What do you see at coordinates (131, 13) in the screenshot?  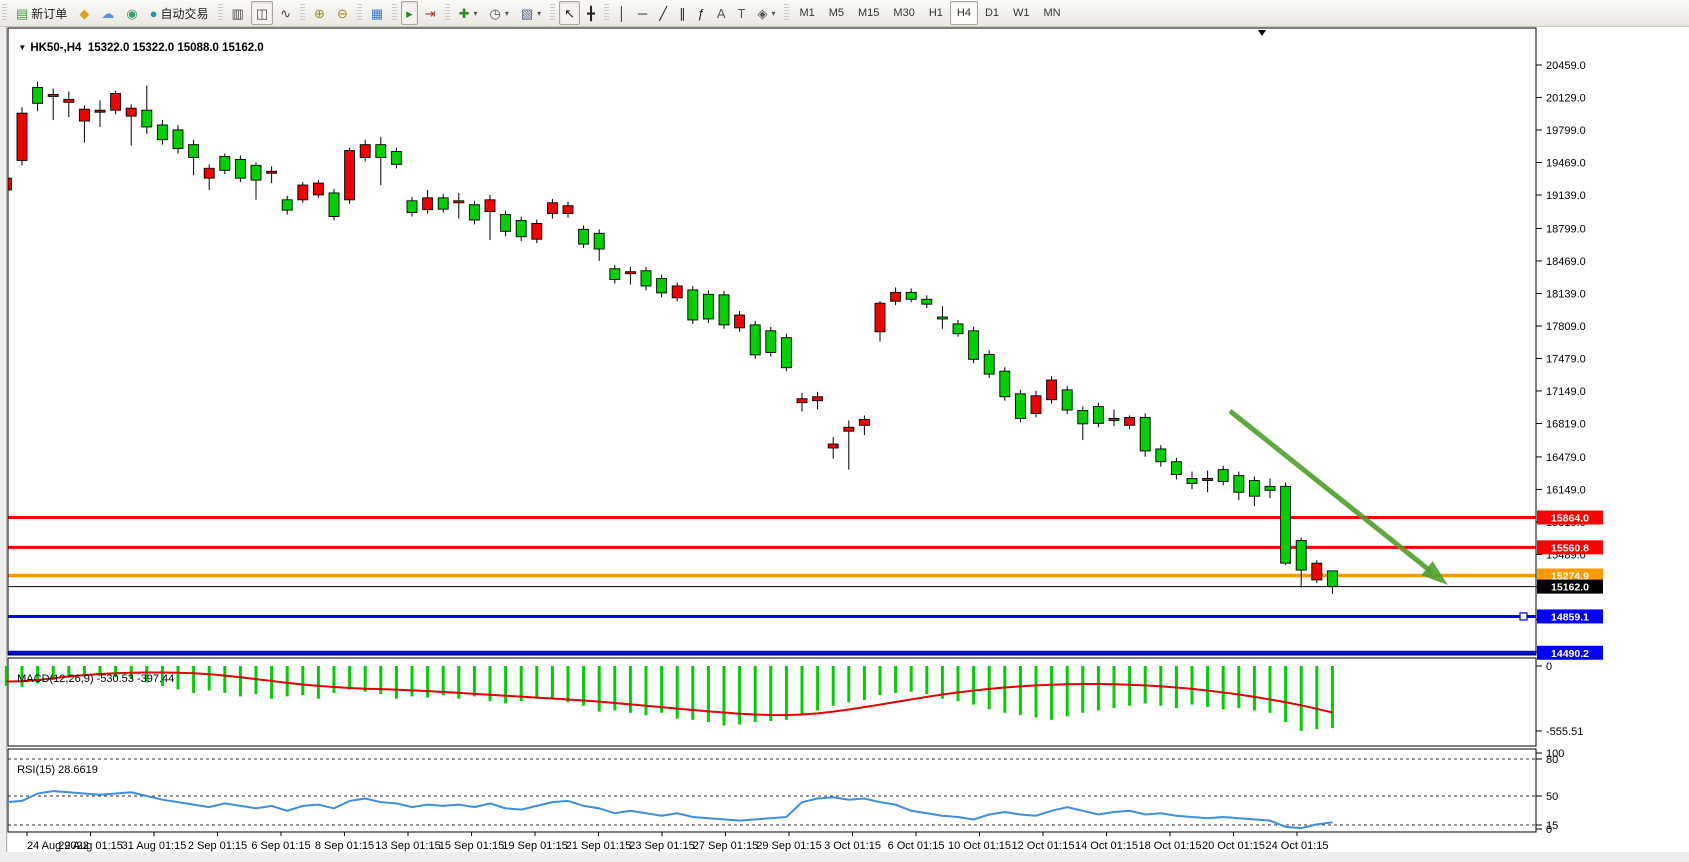 I see `signal-icon-button: ◉` at bounding box center [131, 13].